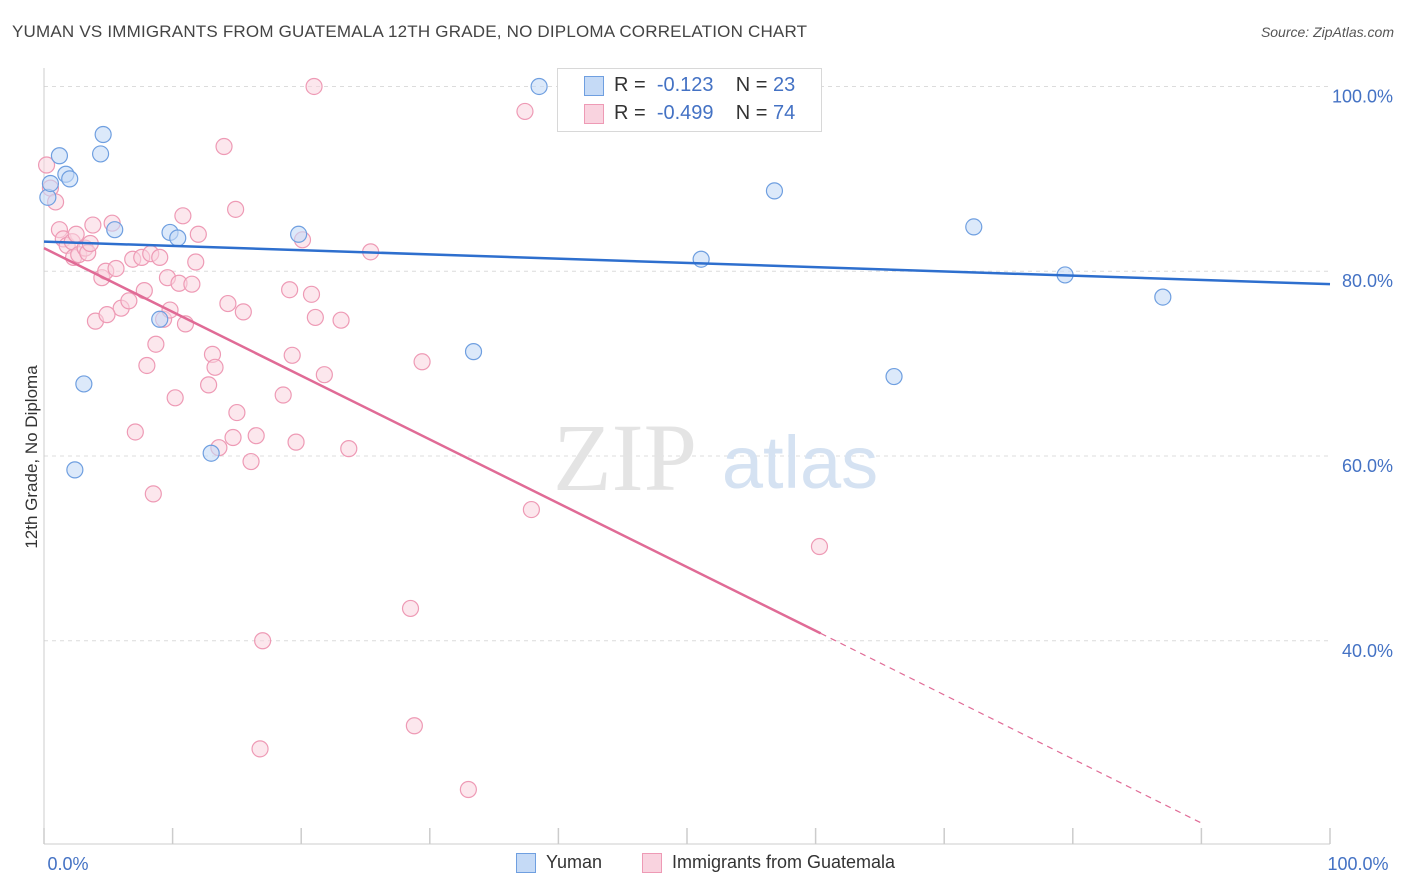 This screenshot has height=892, width=1406. What do you see at coordinates (574, 862) in the screenshot?
I see `bottom-legend-label-yuman: Yuman` at bounding box center [574, 862].